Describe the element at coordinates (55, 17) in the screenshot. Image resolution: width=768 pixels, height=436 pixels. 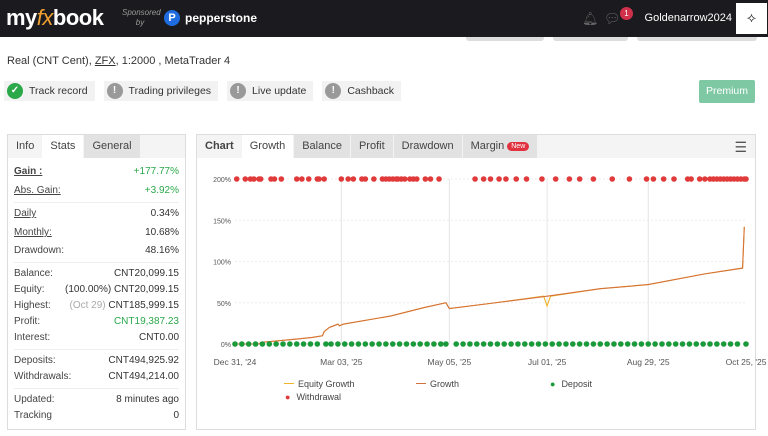
I see `myfxbook-logo: myfxbook` at that location.